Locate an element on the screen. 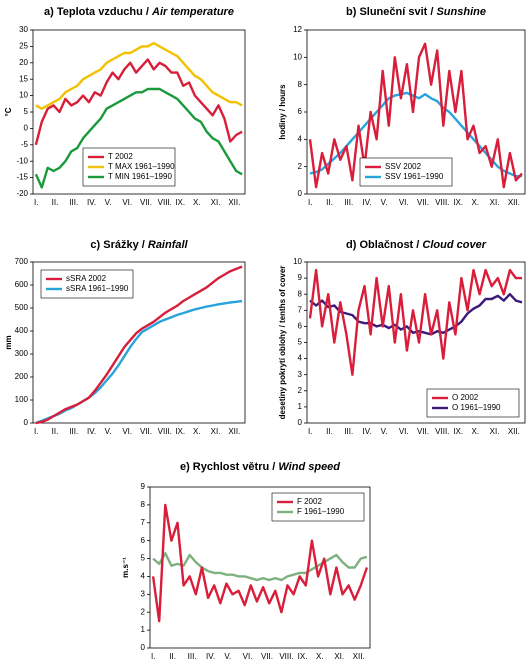 This screenshot has width=532, height=672. x-tick-label: V. is located at coordinates (384, 202).